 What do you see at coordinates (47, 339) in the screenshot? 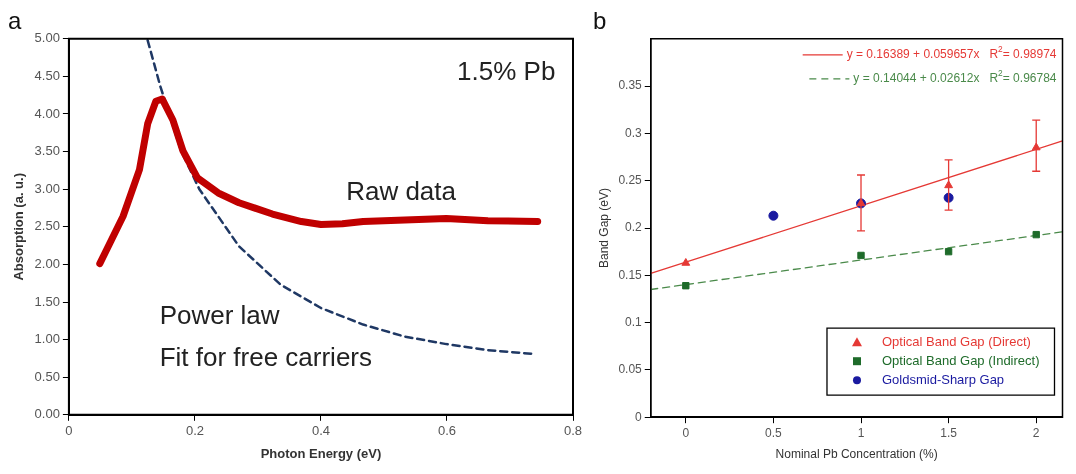
I see `y-tick-label: 1.00` at bounding box center [47, 339].